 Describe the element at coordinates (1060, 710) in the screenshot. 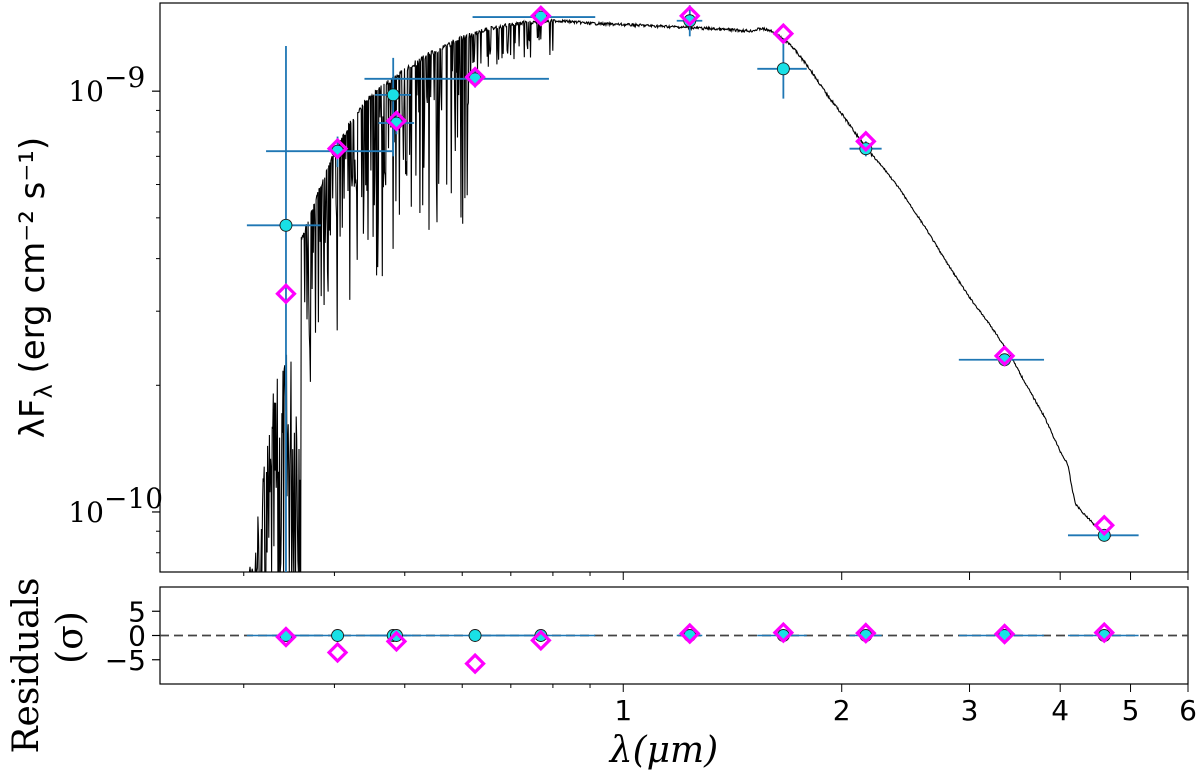

I see `x-tick-label: 4` at that location.